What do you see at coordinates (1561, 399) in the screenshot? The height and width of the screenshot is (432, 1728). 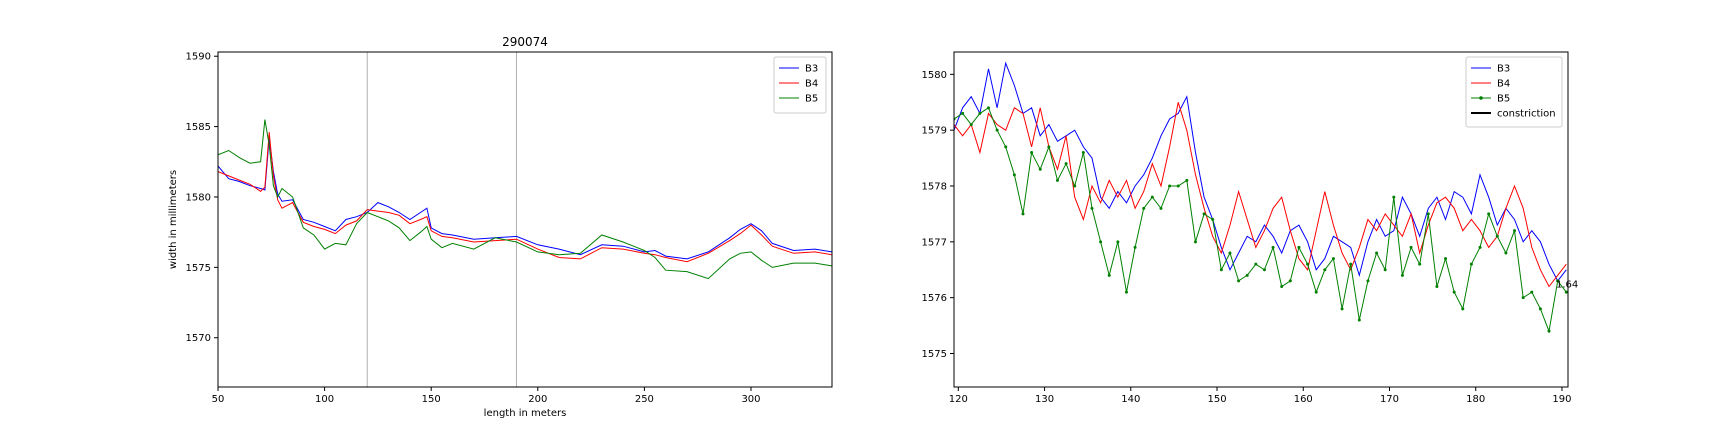 I see `x-tick-label: 190` at bounding box center [1561, 399].